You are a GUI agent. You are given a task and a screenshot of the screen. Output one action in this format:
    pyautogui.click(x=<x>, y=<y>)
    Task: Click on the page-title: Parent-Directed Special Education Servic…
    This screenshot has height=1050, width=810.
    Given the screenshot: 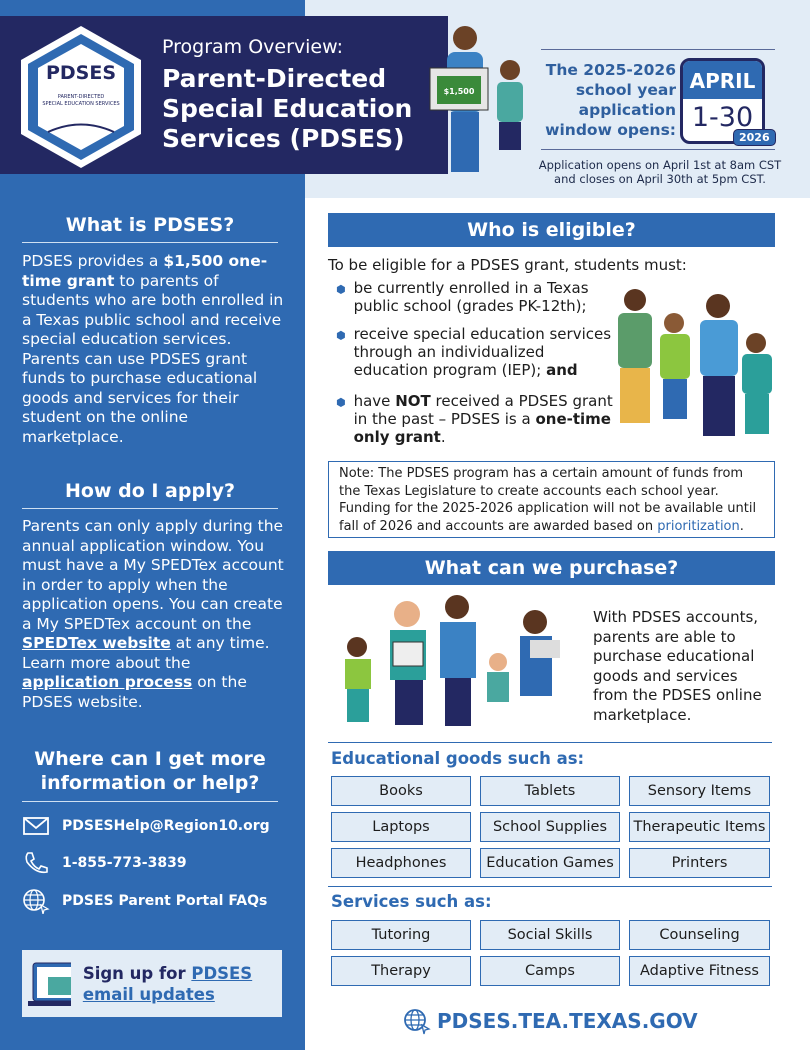 What is the action you would take?
    pyautogui.click(x=287, y=108)
    